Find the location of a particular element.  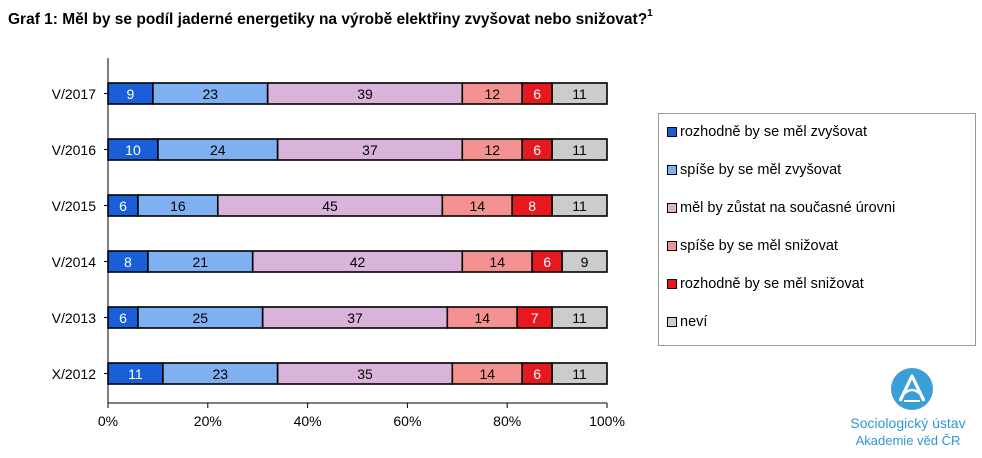

legend-item: rozhodně by se měl zvyšovat is located at coordinates (767, 132).